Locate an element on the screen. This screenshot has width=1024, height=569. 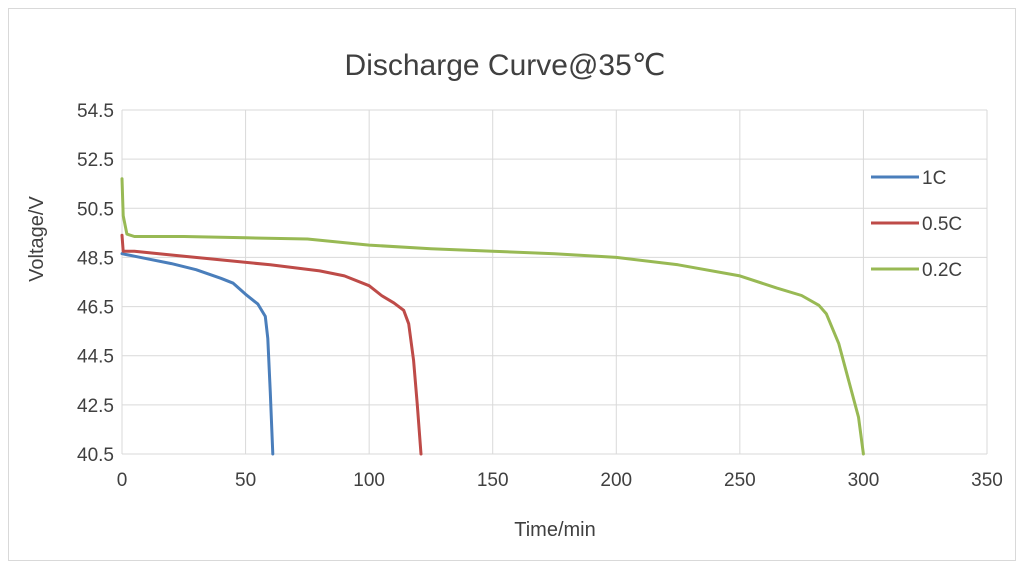
x-tick-label: 200 is located at coordinates (616, 480).